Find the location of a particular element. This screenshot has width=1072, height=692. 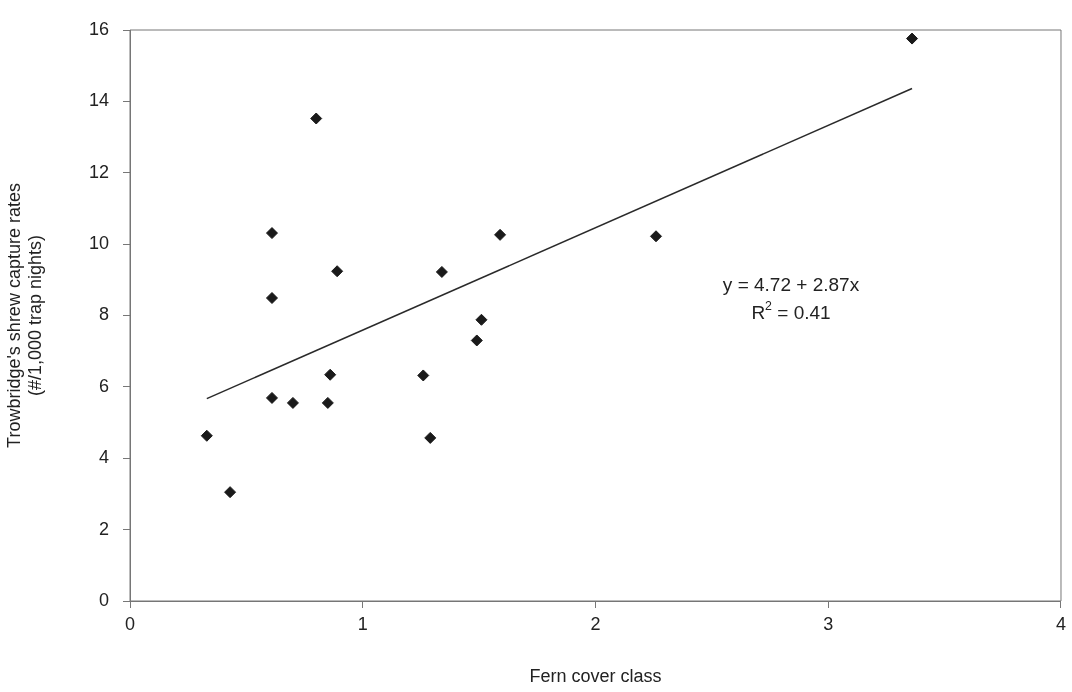

x-tick-label: 2 is located at coordinates (595, 623).